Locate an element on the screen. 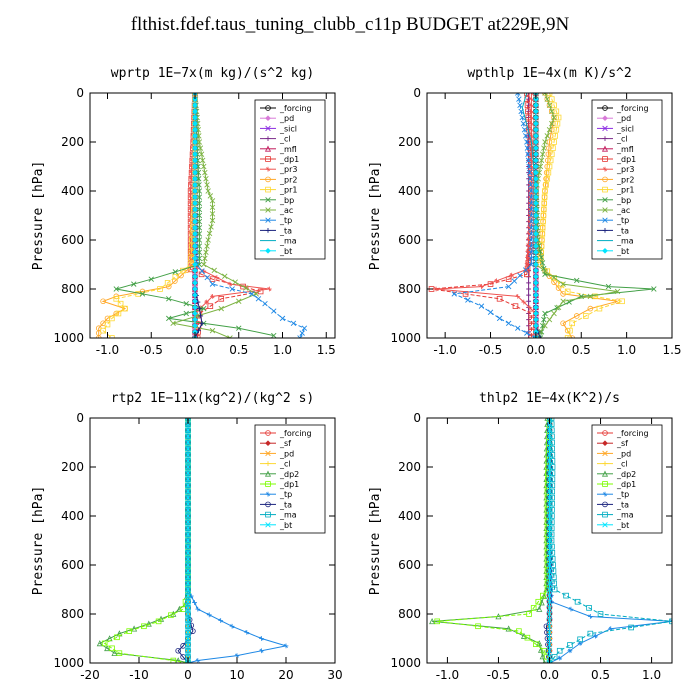  series-point-dp2 is located at coordinates (107, 648).